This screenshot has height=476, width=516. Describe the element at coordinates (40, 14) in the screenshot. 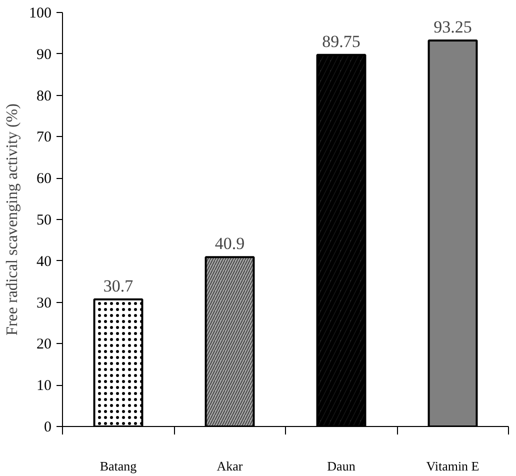

I see `y-tick-label: 100` at that location.